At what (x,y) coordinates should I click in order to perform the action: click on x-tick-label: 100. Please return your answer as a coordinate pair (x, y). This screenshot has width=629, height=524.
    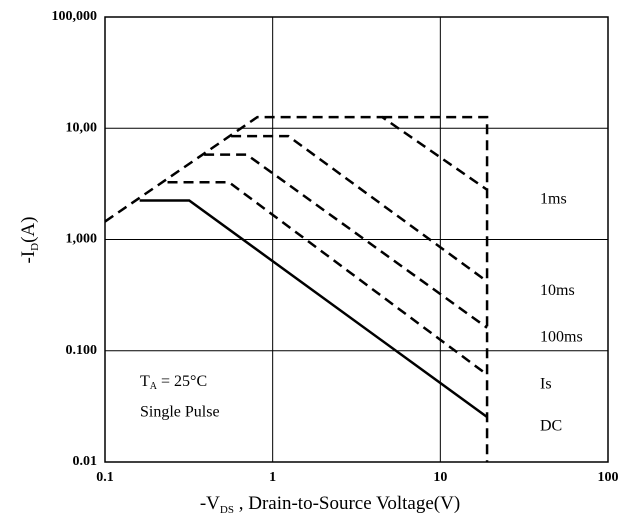
    Looking at the image, I should click on (608, 477).